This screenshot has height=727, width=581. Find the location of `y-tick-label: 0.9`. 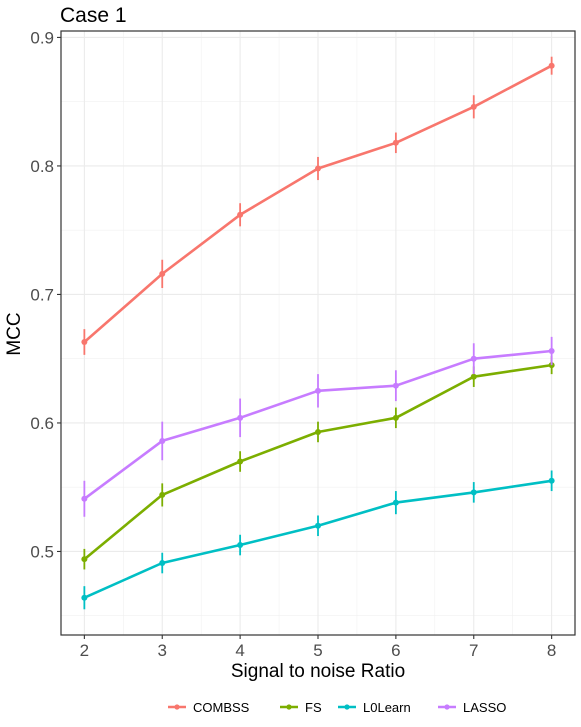

y-tick-label: 0.9 is located at coordinates (42, 37).